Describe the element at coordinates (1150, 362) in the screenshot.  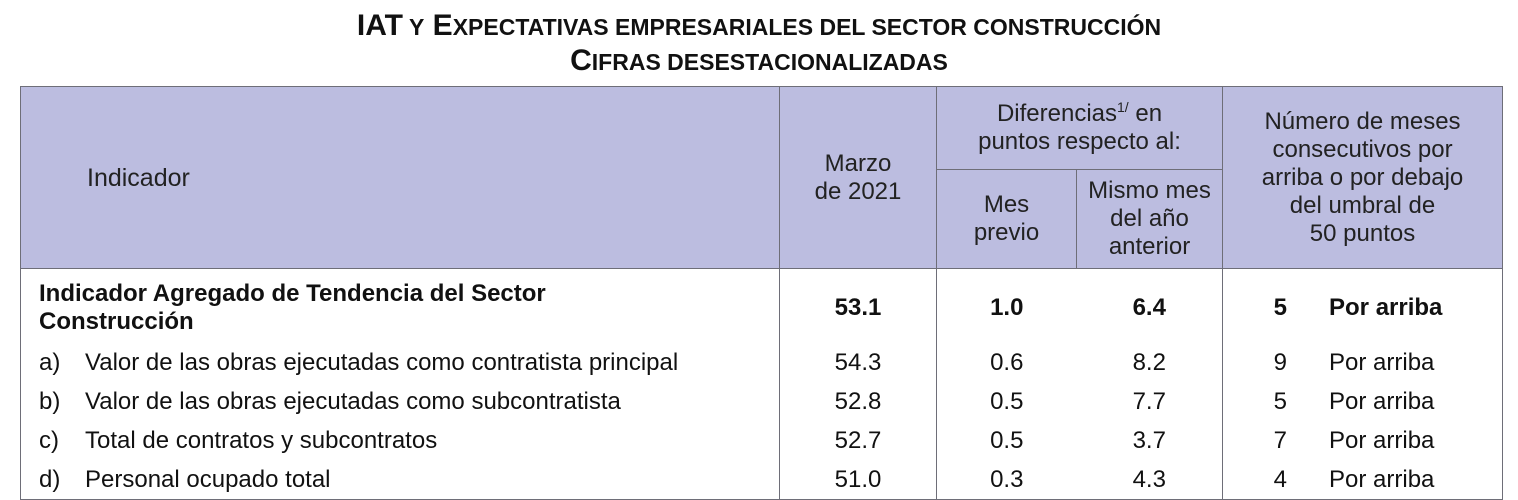
I see `cell-mismo-mes: 8.2` at that location.